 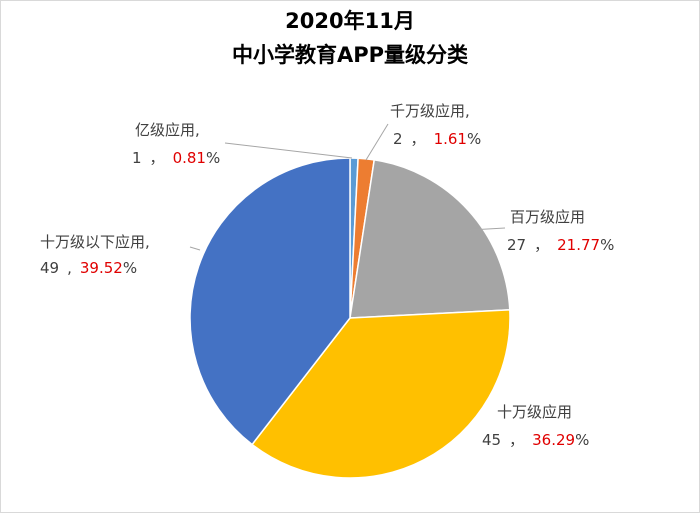 I want to click on slice-value: 2, so click(x=398, y=139).